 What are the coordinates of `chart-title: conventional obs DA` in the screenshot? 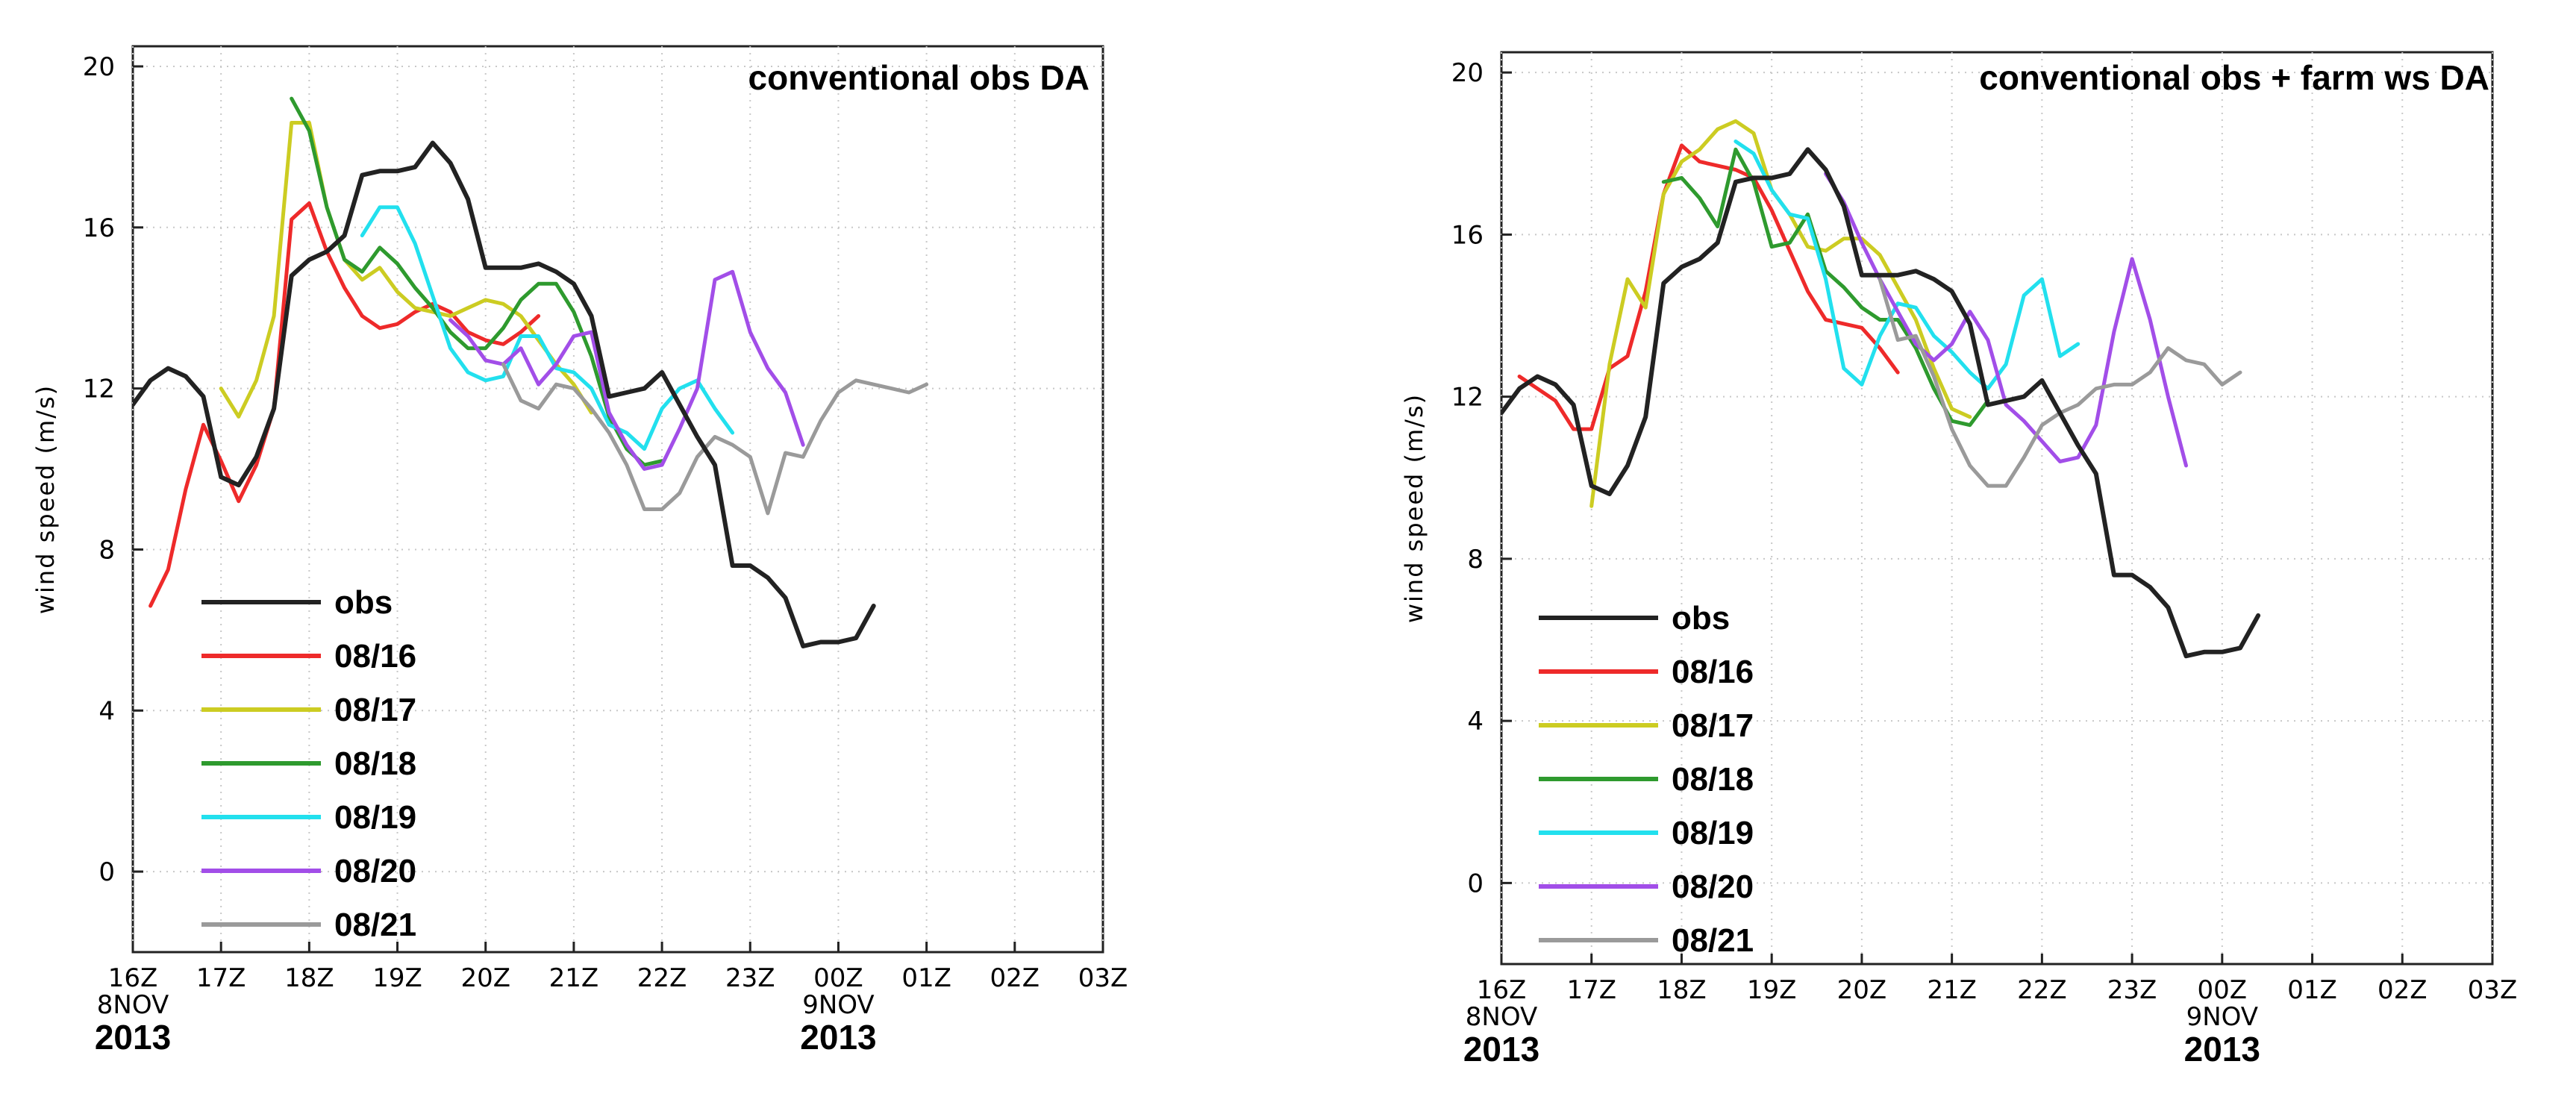 It's located at (919, 77).